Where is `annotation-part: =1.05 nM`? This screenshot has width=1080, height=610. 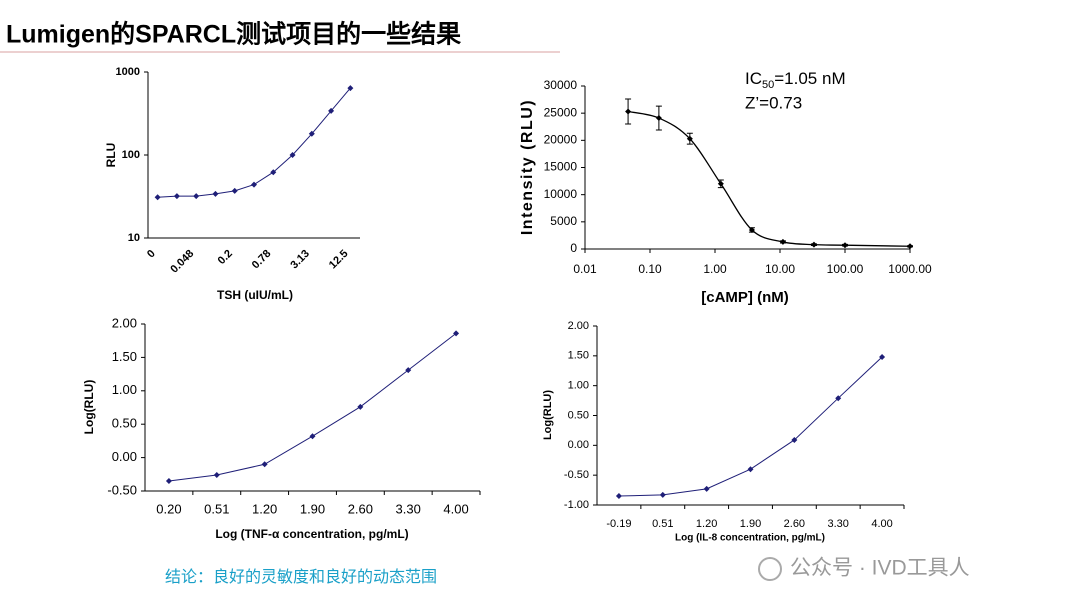
annotation-part: =1.05 nM is located at coordinates (809, 78).